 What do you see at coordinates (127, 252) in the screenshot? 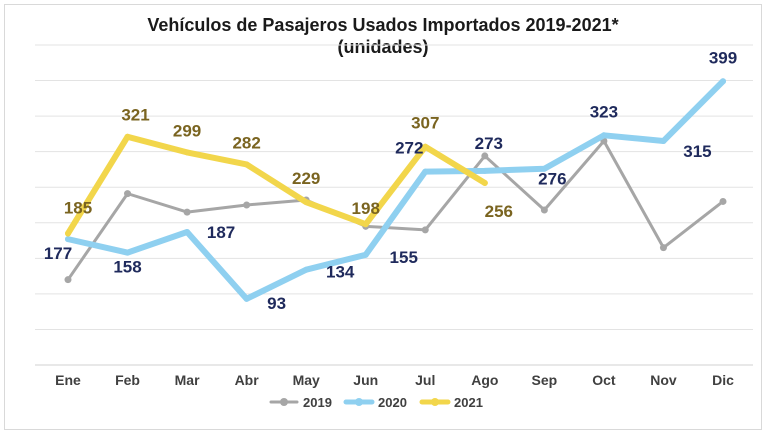
I see `point-2020-feb` at bounding box center [127, 252].